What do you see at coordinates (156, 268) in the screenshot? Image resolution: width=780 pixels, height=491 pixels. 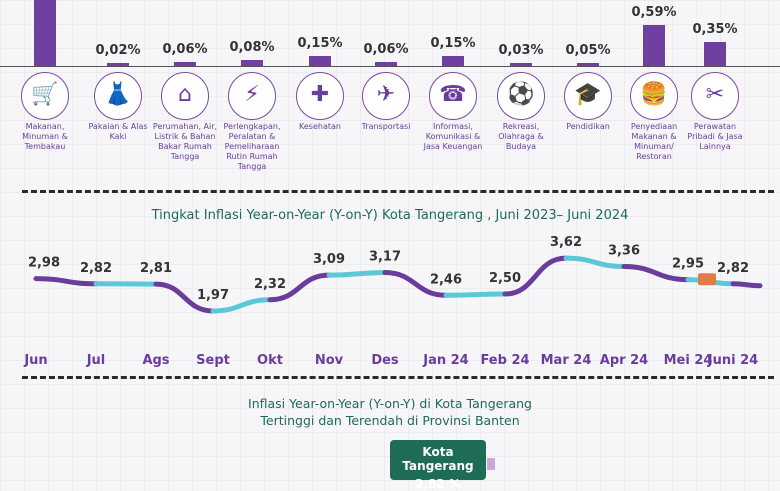 I see `point-value-label: 2,81` at bounding box center [156, 268].